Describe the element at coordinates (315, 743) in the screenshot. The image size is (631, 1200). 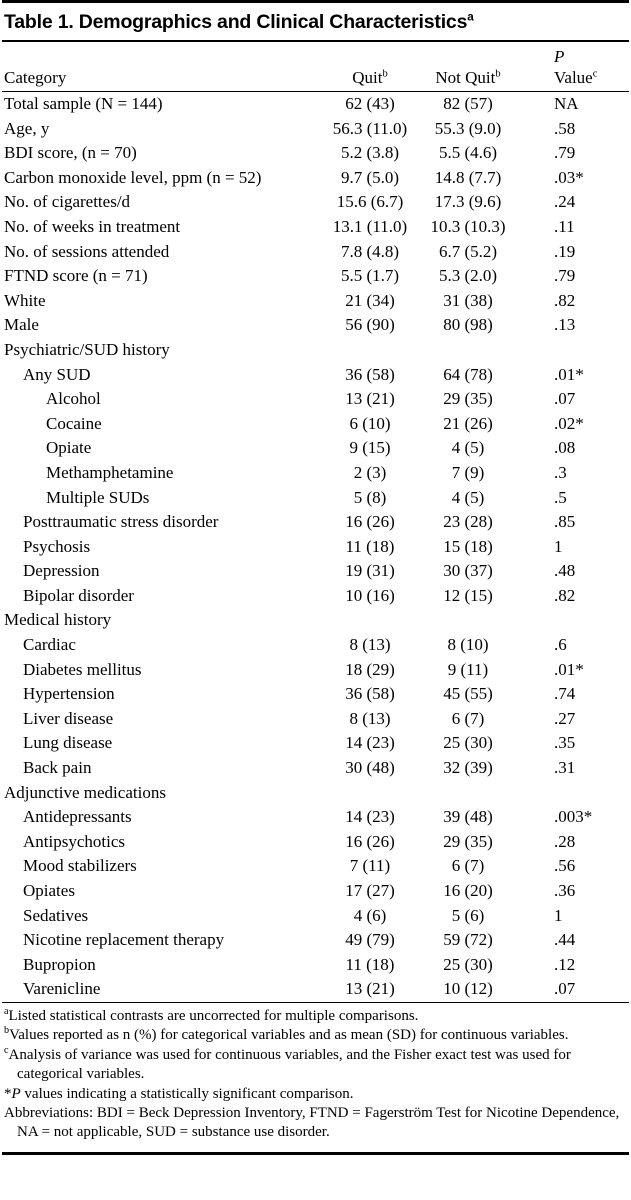
I see `table-row: Lung disease 14 (23) 25 (30) .35` at that location.